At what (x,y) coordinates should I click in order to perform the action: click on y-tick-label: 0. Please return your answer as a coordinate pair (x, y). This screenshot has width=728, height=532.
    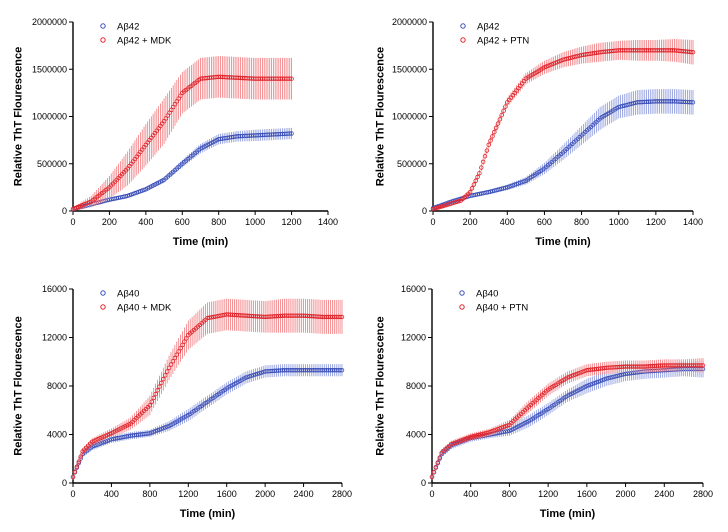
    Looking at the image, I should click on (64, 483).